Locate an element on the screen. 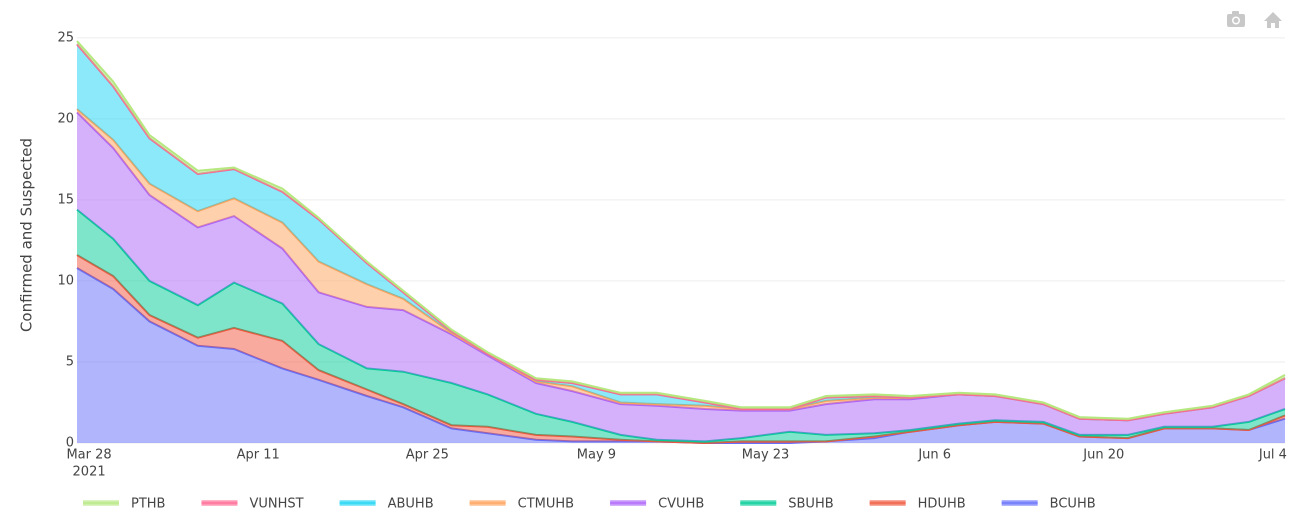 The image size is (1300, 522). legend-label: ABUHB is located at coordinates (411, 504).